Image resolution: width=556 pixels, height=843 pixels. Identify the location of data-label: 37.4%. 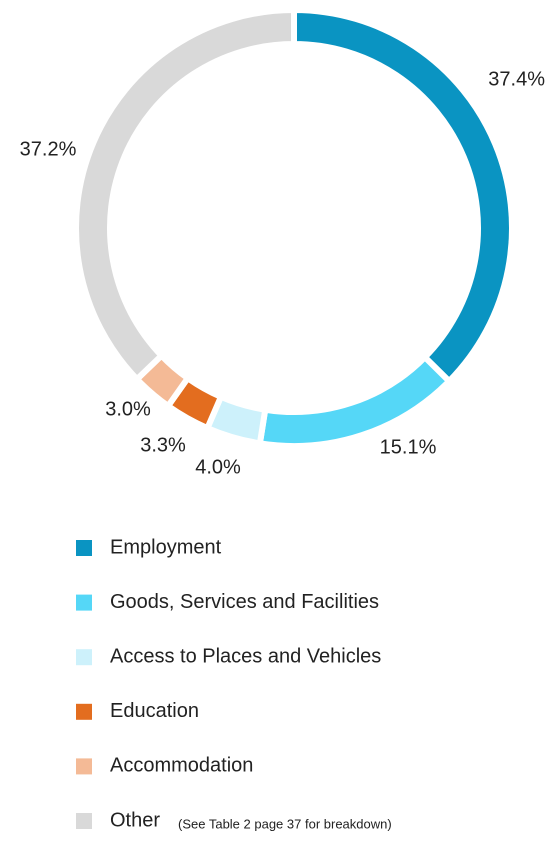
(516, 79).